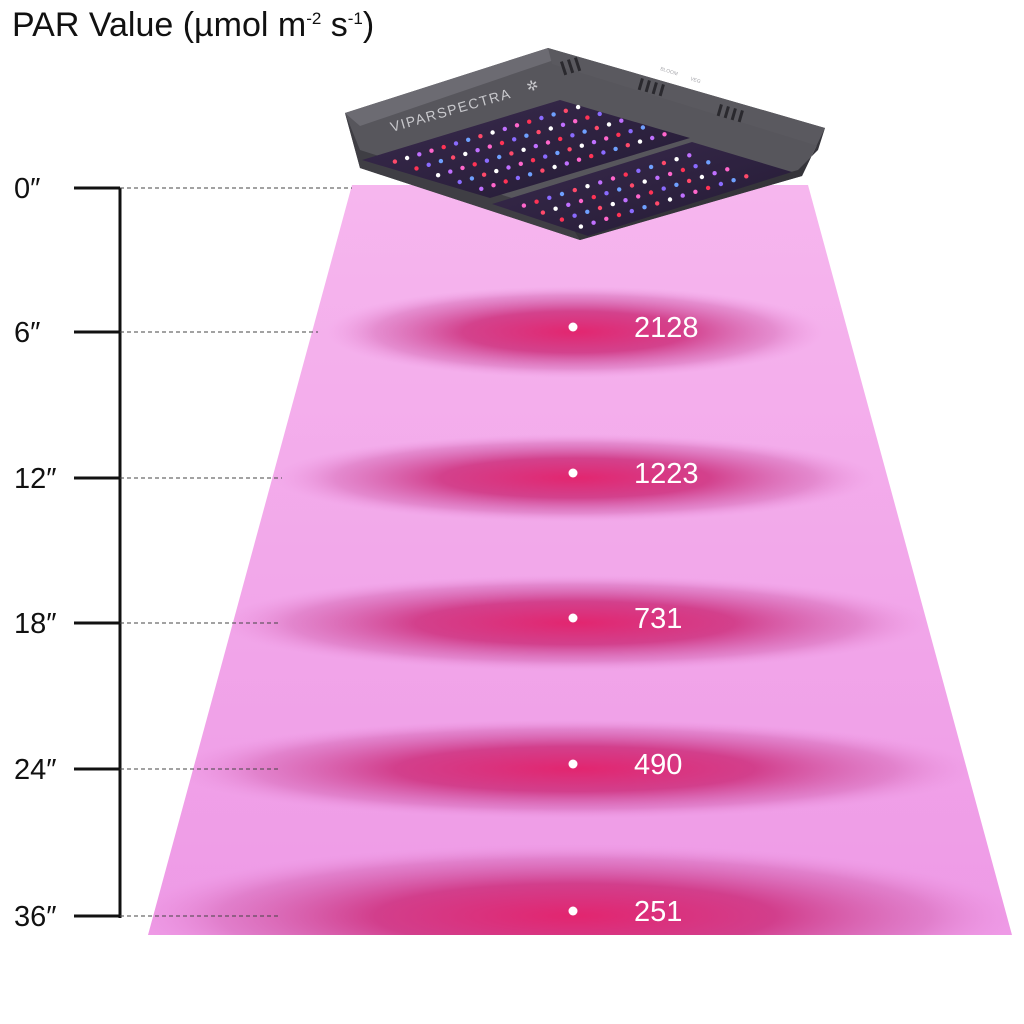  I want to click on par-values: 2128 1223 731 490 251, so click(633, 620).